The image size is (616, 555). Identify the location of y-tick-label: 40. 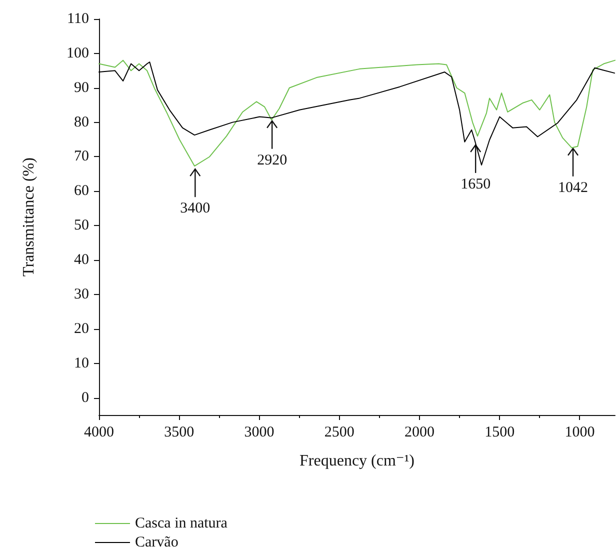
(81, 260).